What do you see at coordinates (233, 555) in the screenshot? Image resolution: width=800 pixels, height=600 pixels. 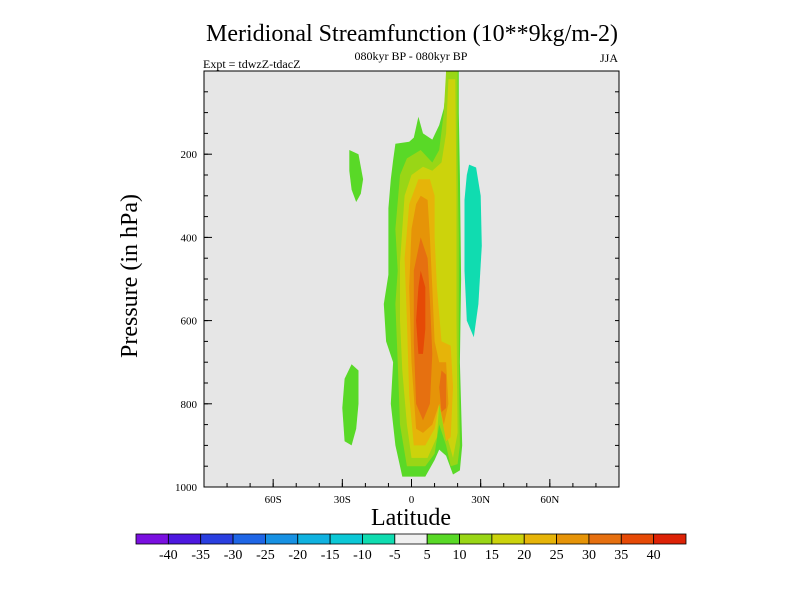 I see `colorbar-label: -30` at bounding box center [233, 555].